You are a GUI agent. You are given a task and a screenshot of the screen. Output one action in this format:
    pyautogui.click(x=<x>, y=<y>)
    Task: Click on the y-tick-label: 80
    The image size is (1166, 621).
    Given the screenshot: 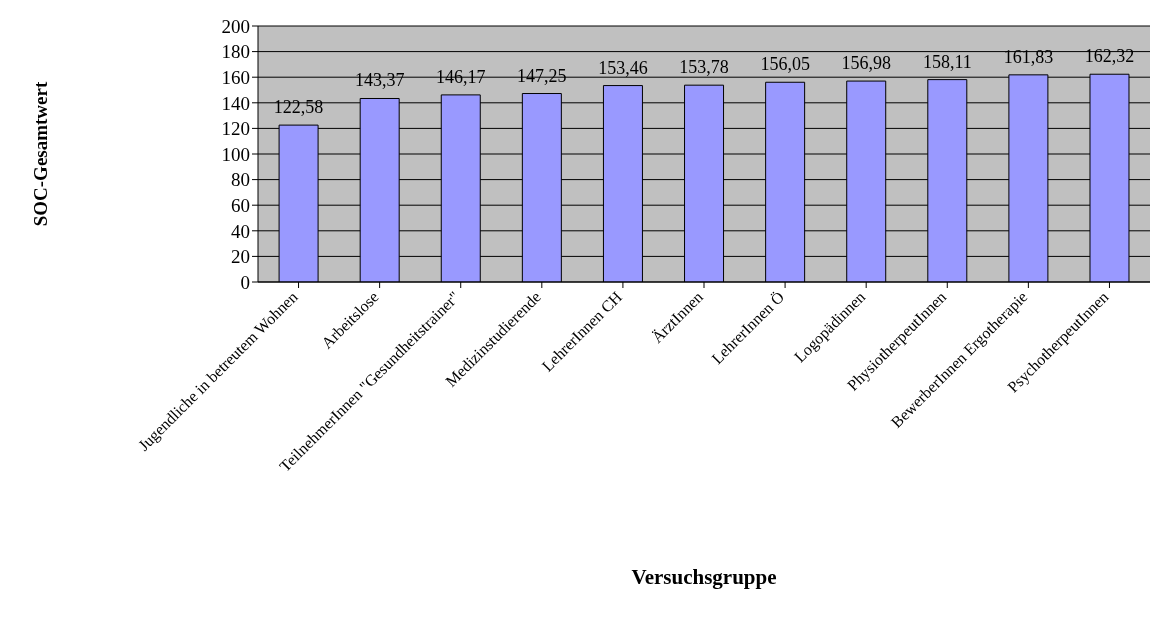 What is the action you would take?
    pyautogui.click(x=240, y=180)
    